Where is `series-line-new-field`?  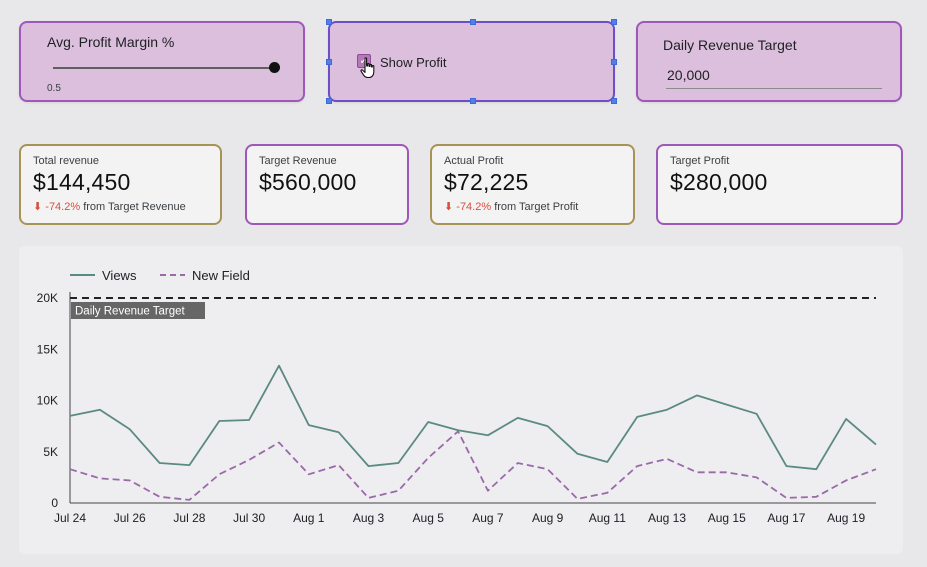 series-line-new-field is located at coordinates (473, 465).